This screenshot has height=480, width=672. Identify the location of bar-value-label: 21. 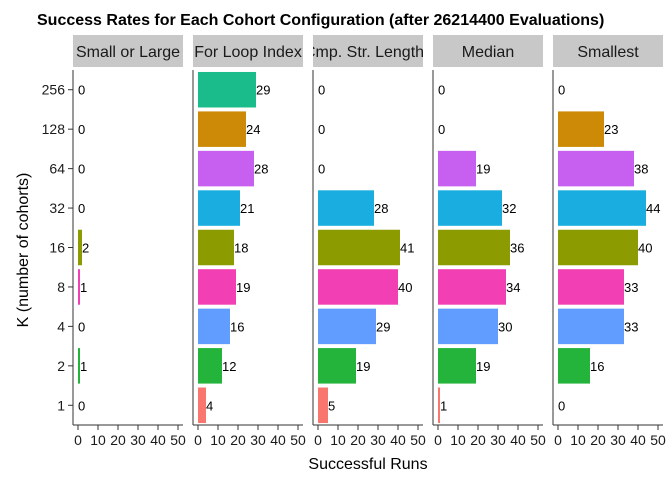
(247, 208).